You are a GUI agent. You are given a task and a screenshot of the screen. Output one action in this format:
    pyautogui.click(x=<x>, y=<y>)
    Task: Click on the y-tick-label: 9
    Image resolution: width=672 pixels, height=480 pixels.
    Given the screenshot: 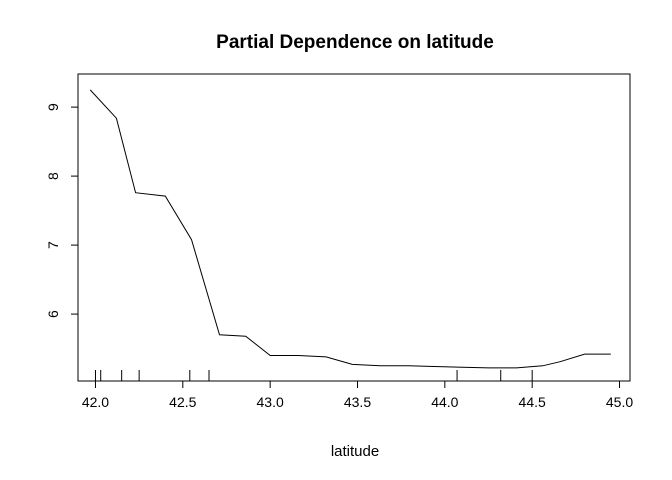 What is the action you would take?
    pyautogui.click(x=53, y=107)
    